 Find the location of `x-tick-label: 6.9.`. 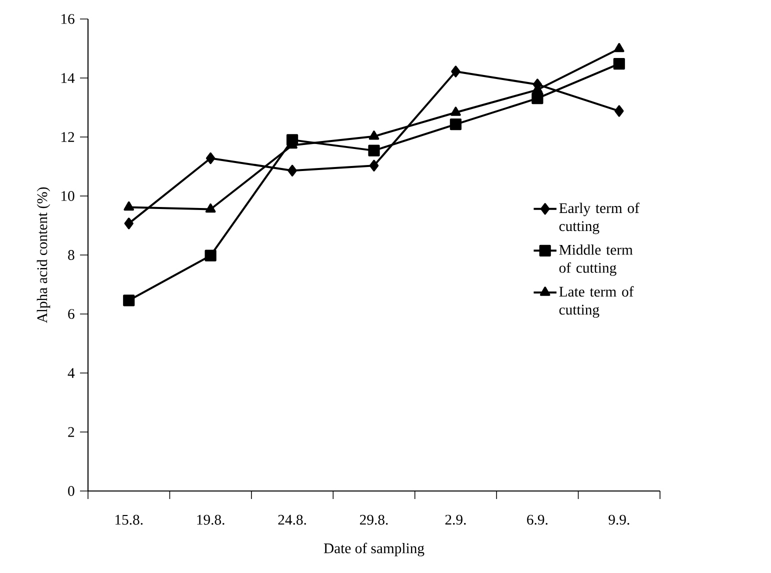

x-tick-label: 6.9. is located at coordinates (537, 519).